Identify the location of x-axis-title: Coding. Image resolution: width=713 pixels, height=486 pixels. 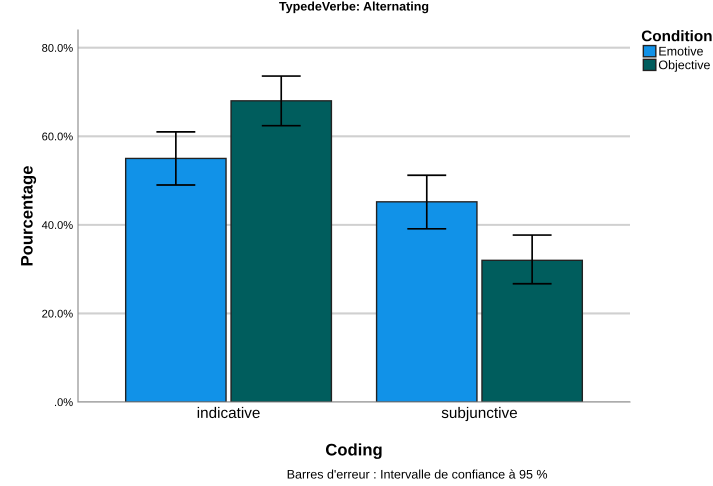
(354, 451).